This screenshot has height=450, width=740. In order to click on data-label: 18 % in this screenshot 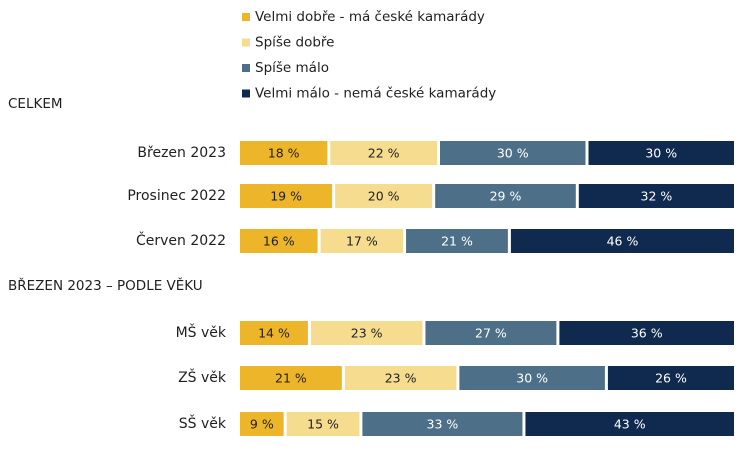, I will do `click(284, 153)`.